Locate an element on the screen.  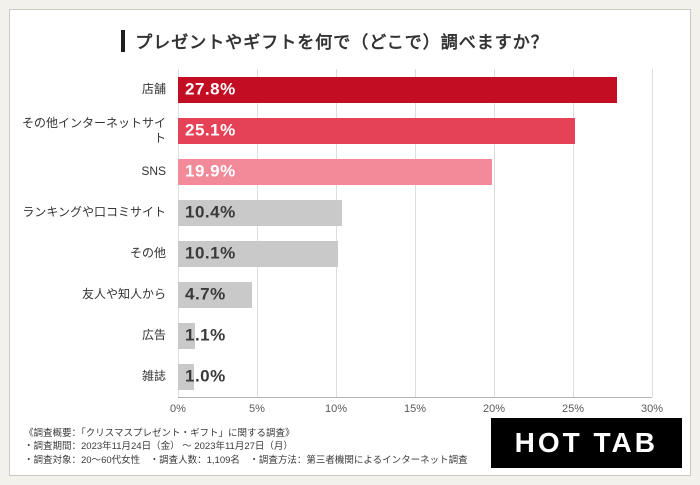
x-tick-label: 20% is located at coordinates (493, 409).